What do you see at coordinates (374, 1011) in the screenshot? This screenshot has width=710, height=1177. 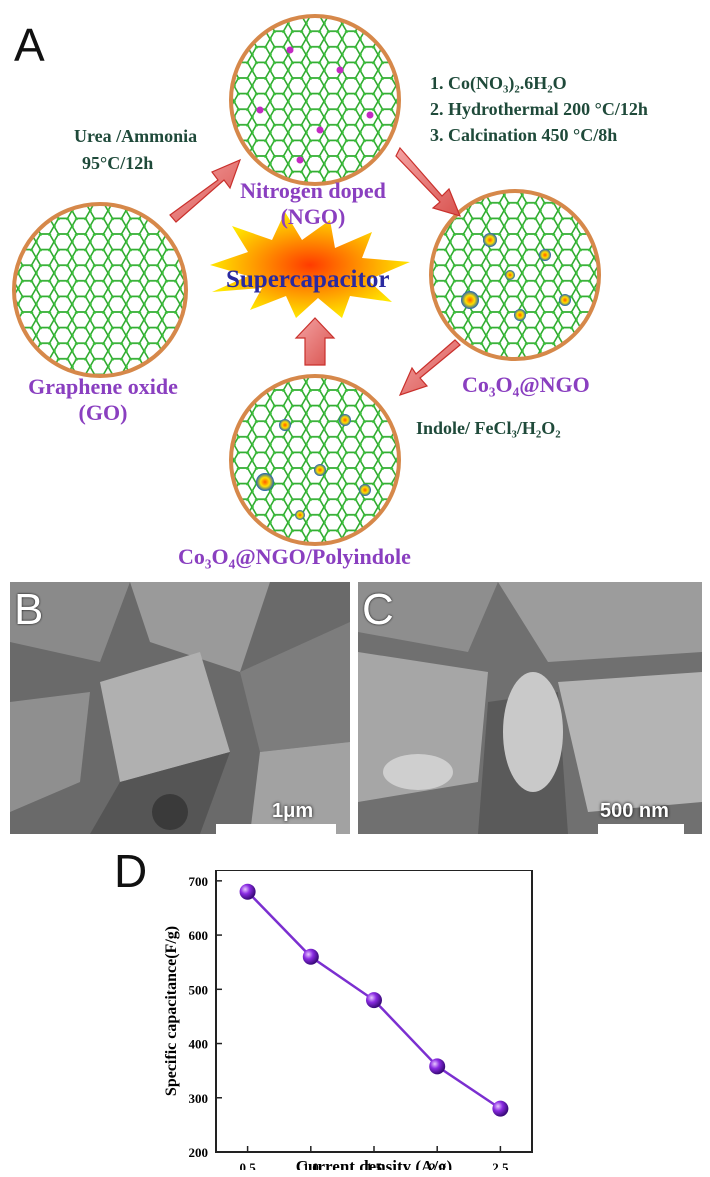 I see `plot-frame` at bounding box center [374, 1011].